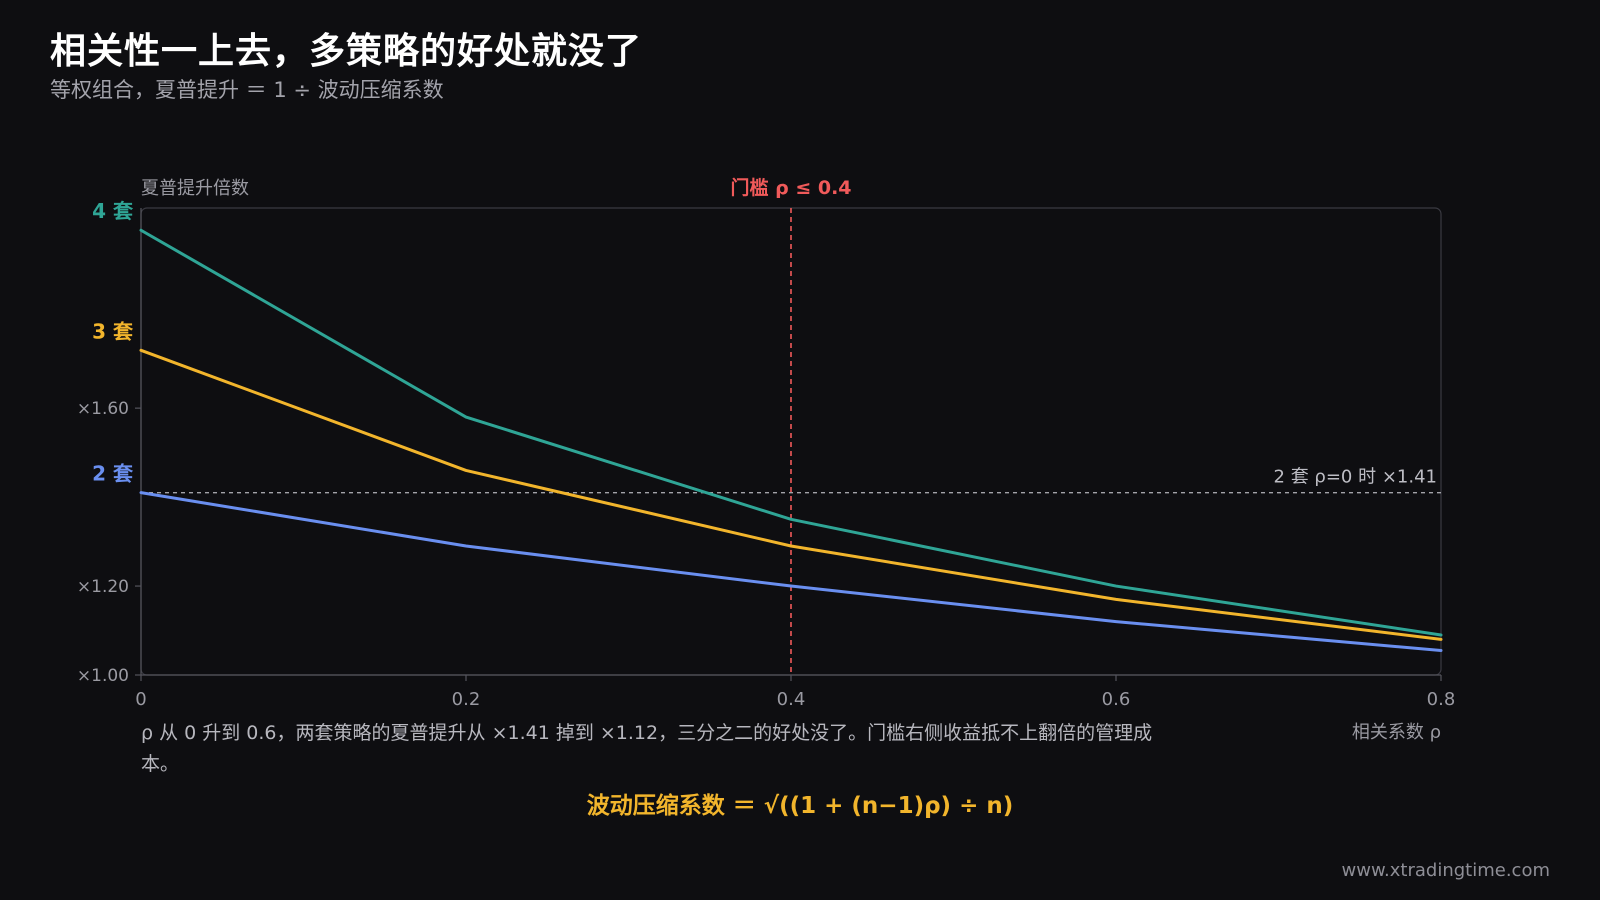 This screenshot has width=1600, height=900. I want to click on formula: 波动压缩系数 ＝ √((1 + (n−1)ρ) ÷ n), so click(800, 806).